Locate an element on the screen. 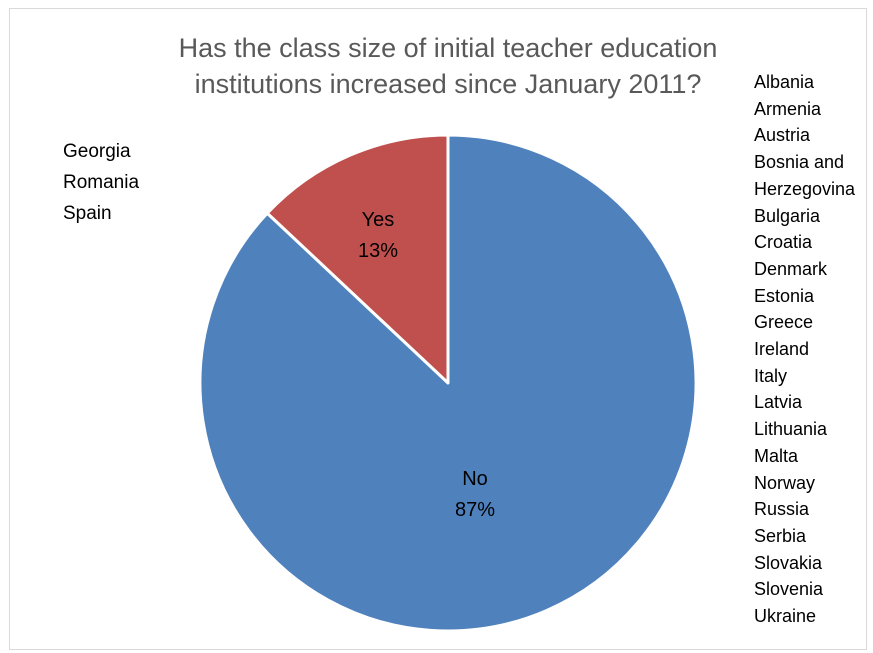 The height and width of the screenshot is (653, 873). pie-slice-yes is located at coordinates (357, 259).